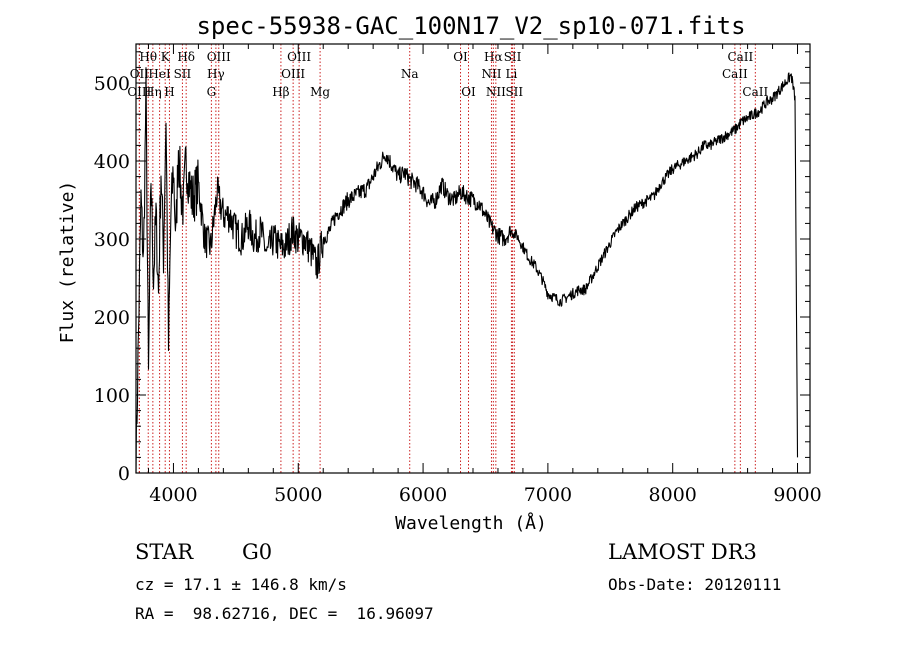 The image size is (900, 649). What do you see at coordinates (695, 584) in the screenshot?
I see `obs-date: Obs-Date: 20120111` at bounding box center [695, 584].